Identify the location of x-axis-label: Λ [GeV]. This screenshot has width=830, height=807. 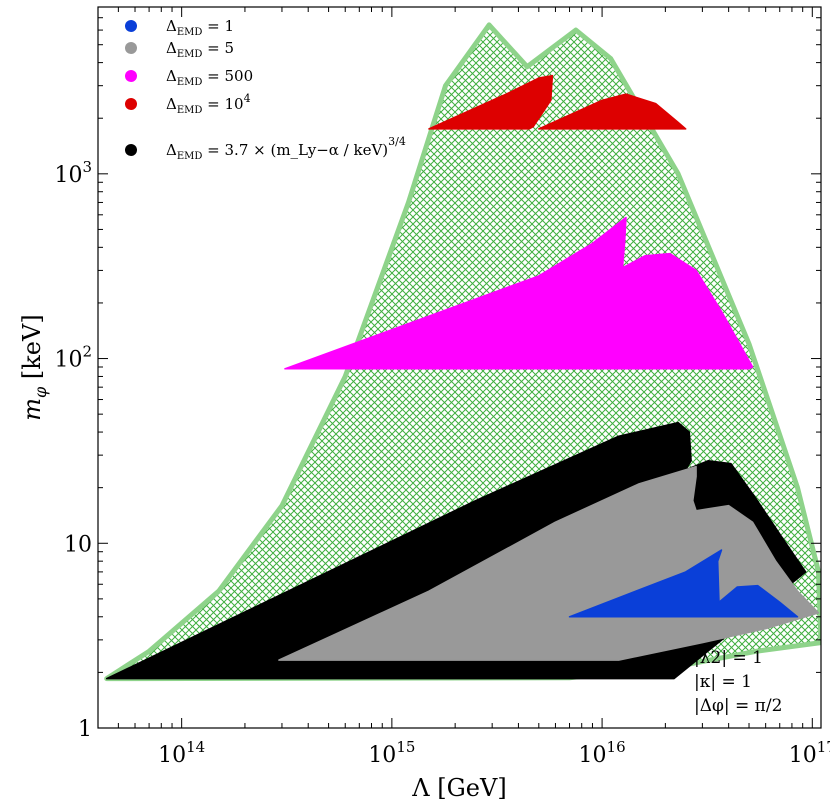
(458, 788).